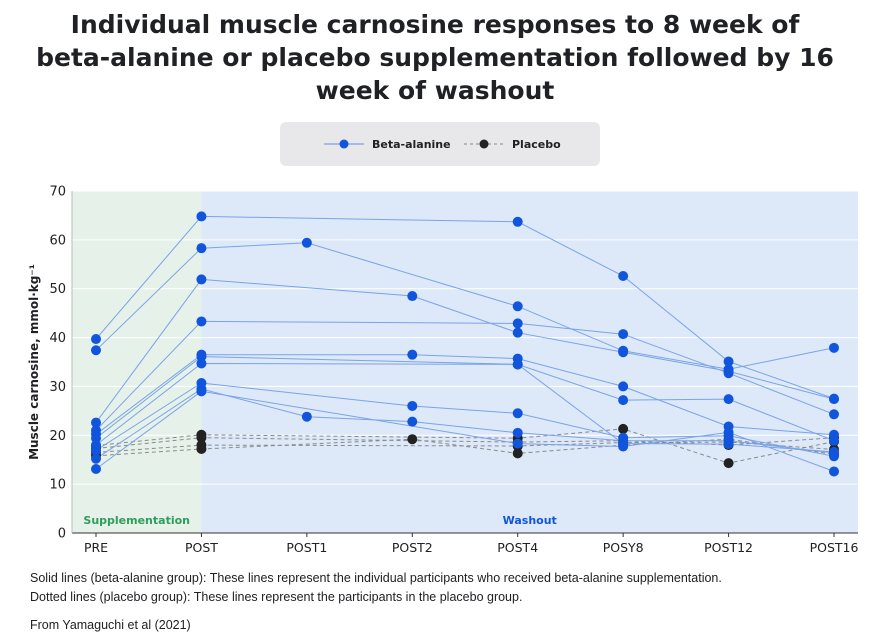  Describe the element at coordinates (57, 192) in the screenshot. I see `y-tick-label: 70` at that location.